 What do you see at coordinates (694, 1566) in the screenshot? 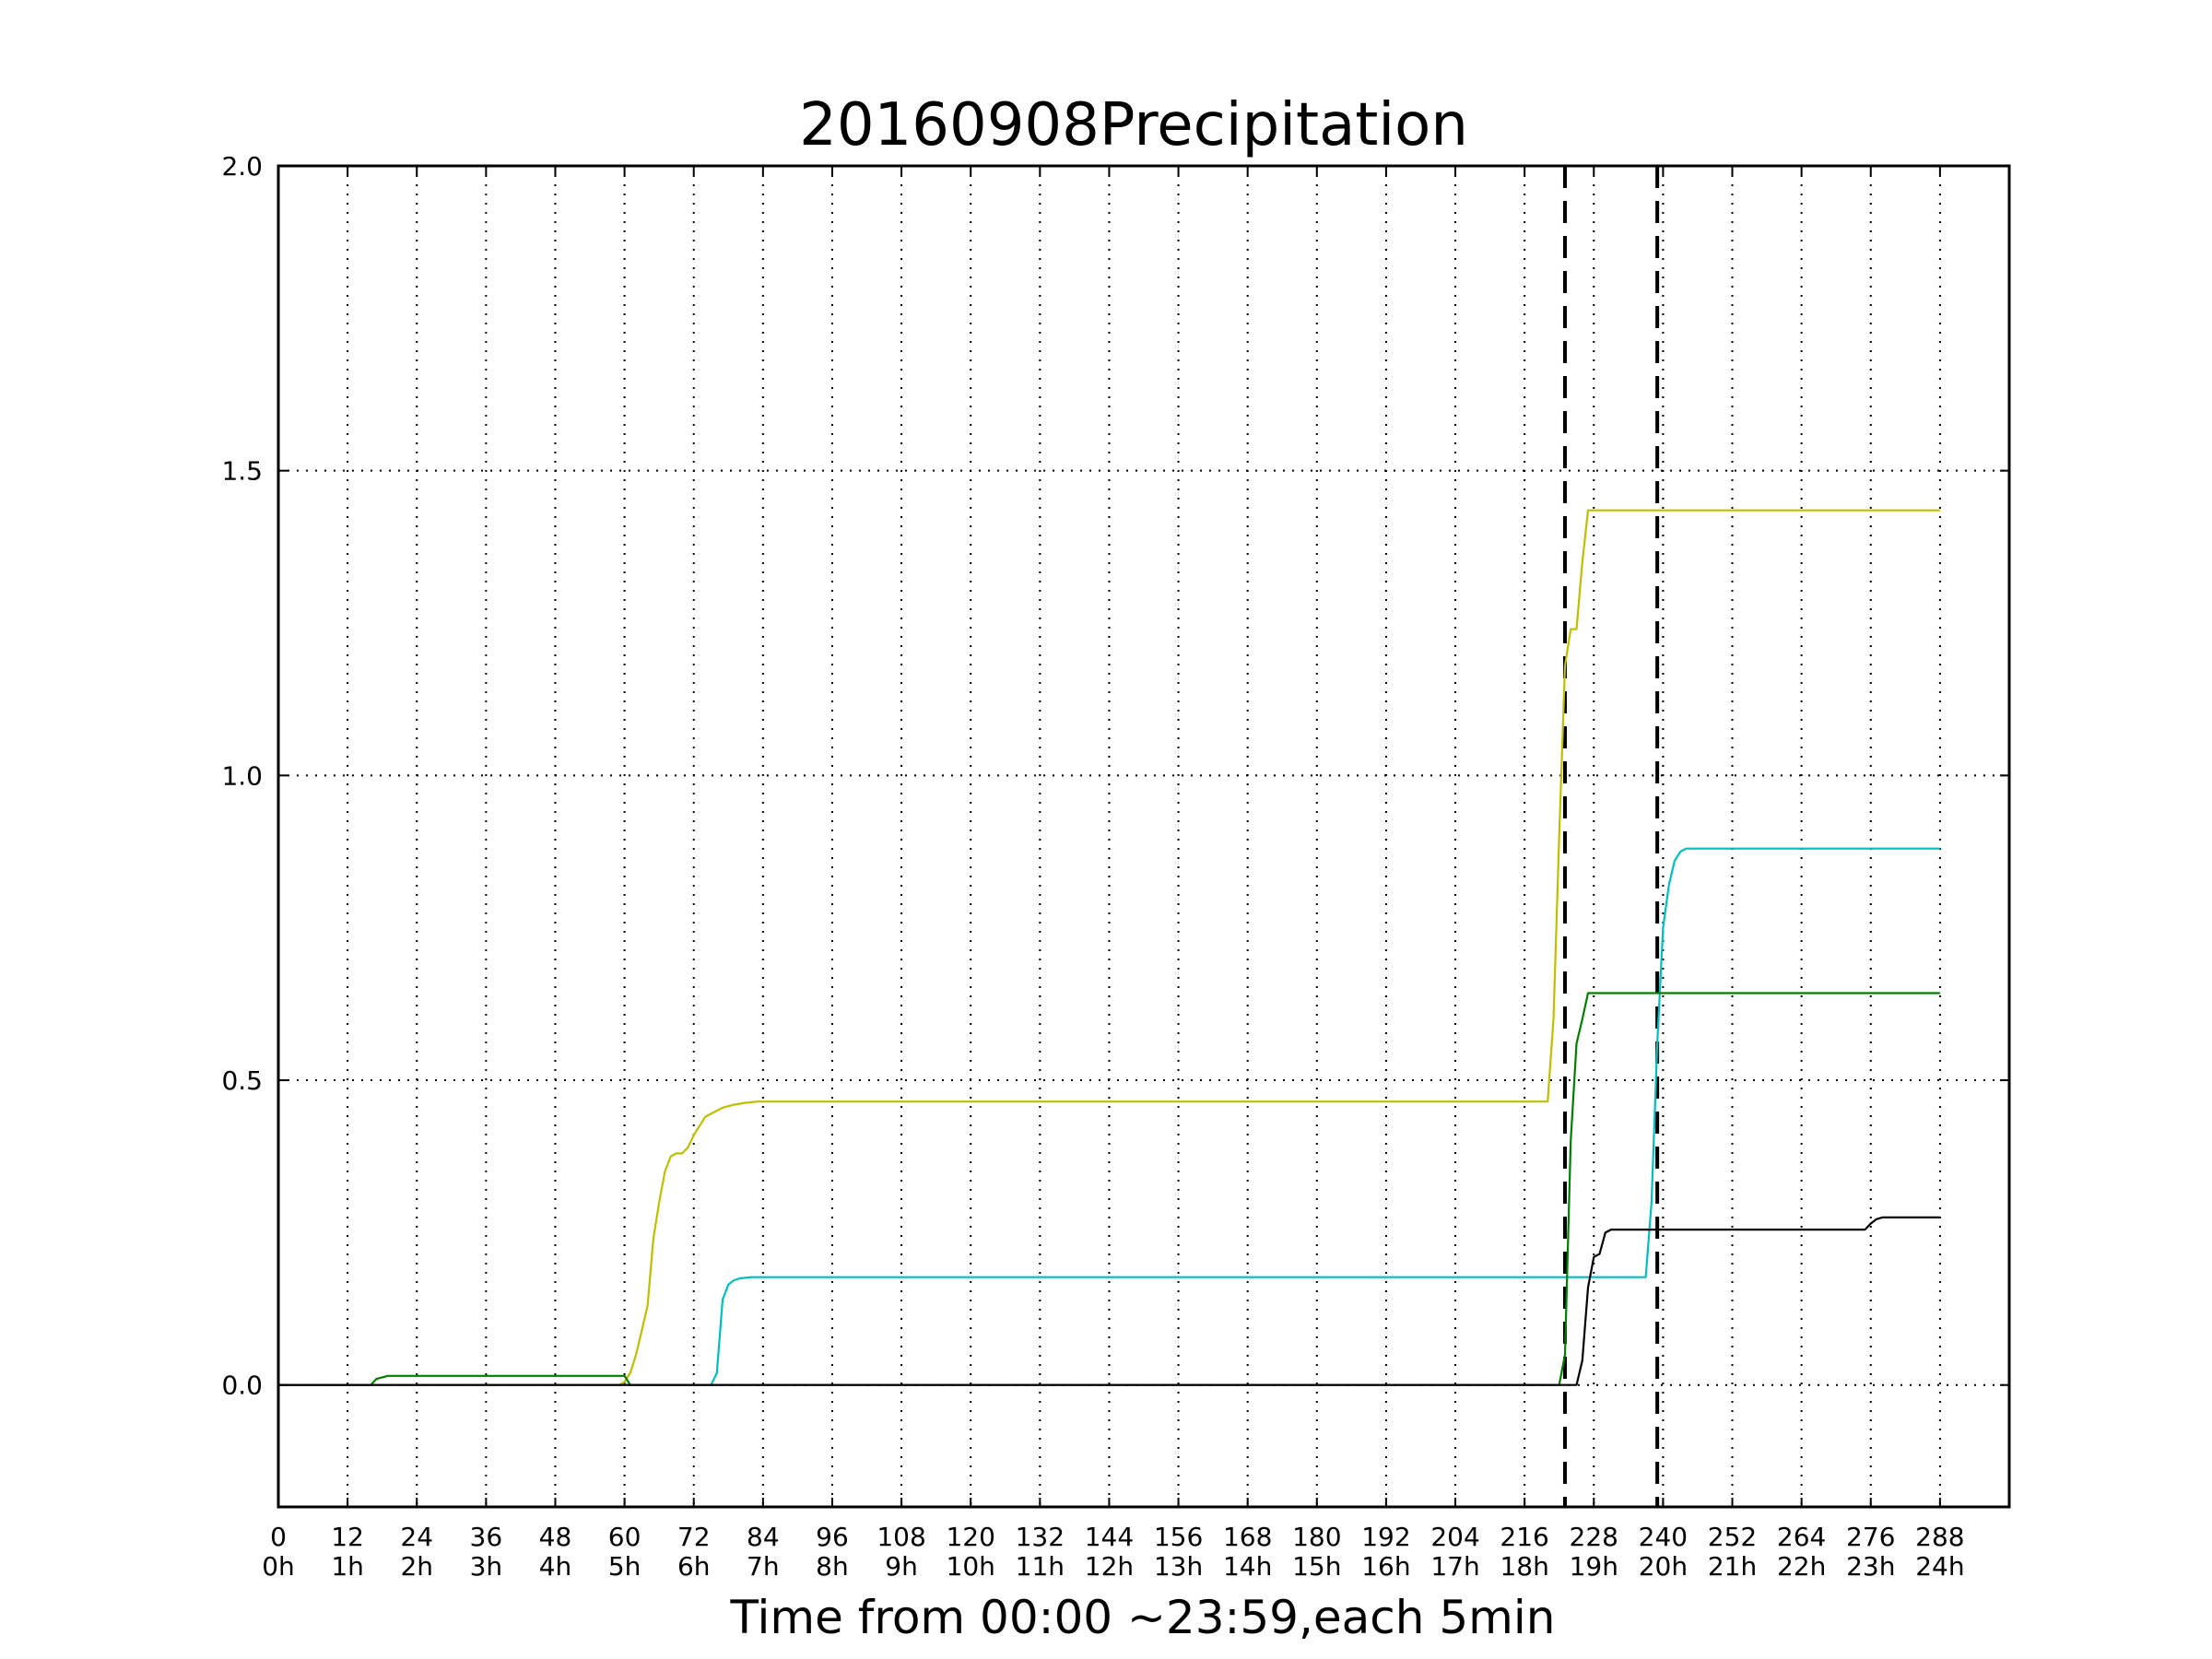
I see `x-tick-sublabel: 6h` at bounding box center [694, 1566].